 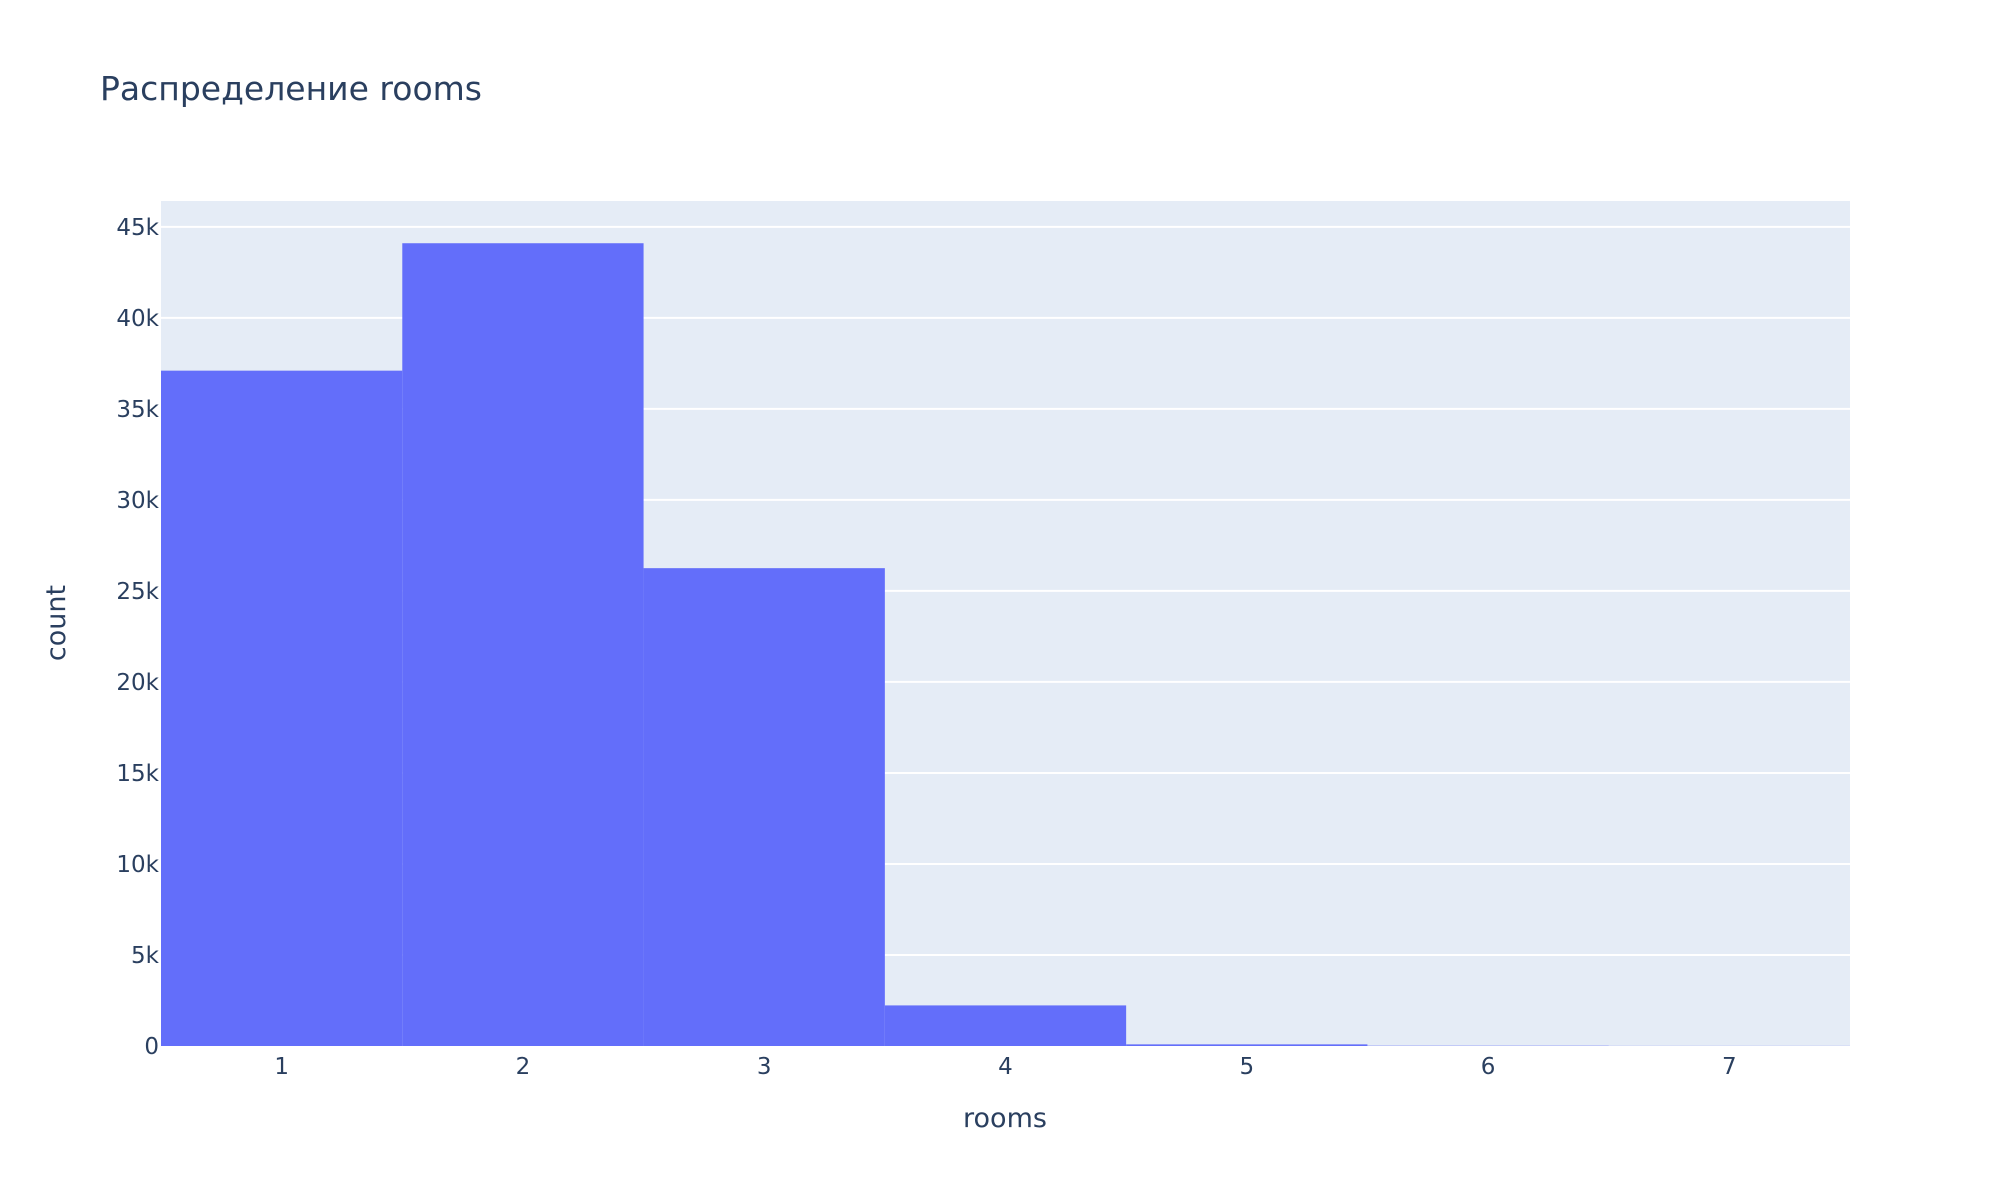 What do you see at coordinates (137, 592) in the screenshot?
I see `y-tick-label: 25k` at bounding box center [137, 592].